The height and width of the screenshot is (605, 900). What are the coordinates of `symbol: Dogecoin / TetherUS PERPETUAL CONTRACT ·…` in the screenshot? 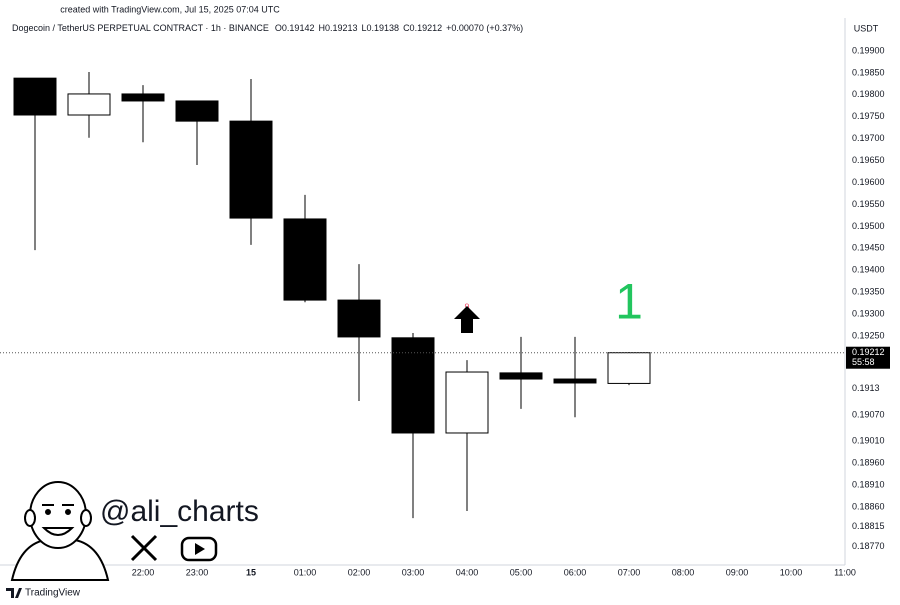 It's located at (140, 28).